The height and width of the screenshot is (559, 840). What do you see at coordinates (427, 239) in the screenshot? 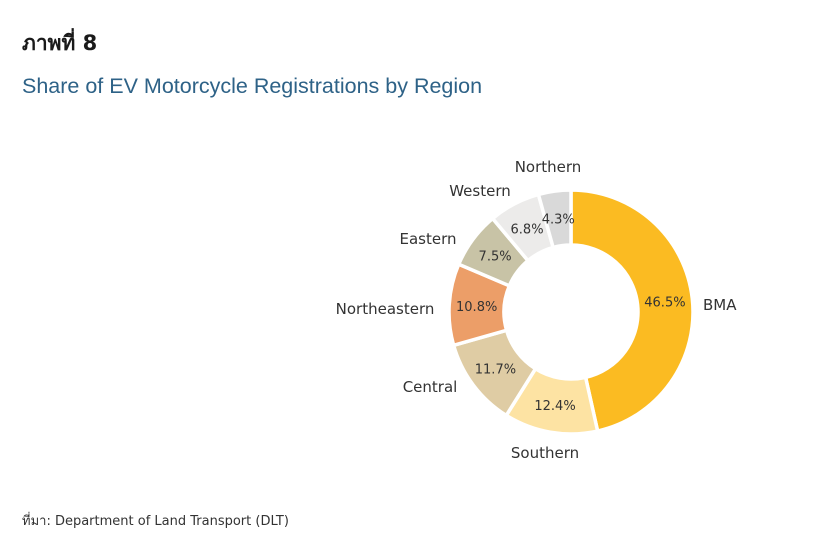
I see `category-label-eastern: Eastern` at bounding box center [427, 239].